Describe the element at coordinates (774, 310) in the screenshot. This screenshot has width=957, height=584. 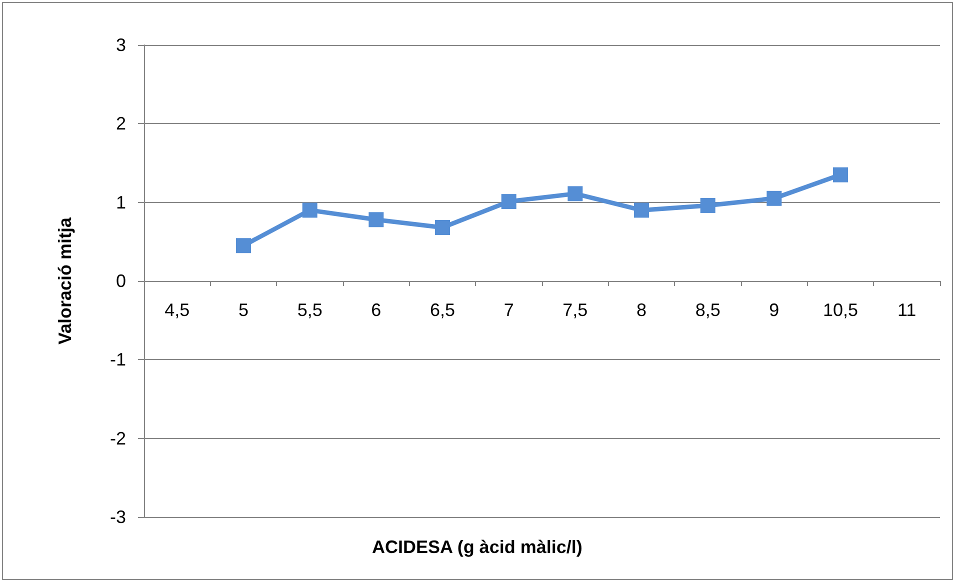
I see `x-tick-label: 9` at that location.